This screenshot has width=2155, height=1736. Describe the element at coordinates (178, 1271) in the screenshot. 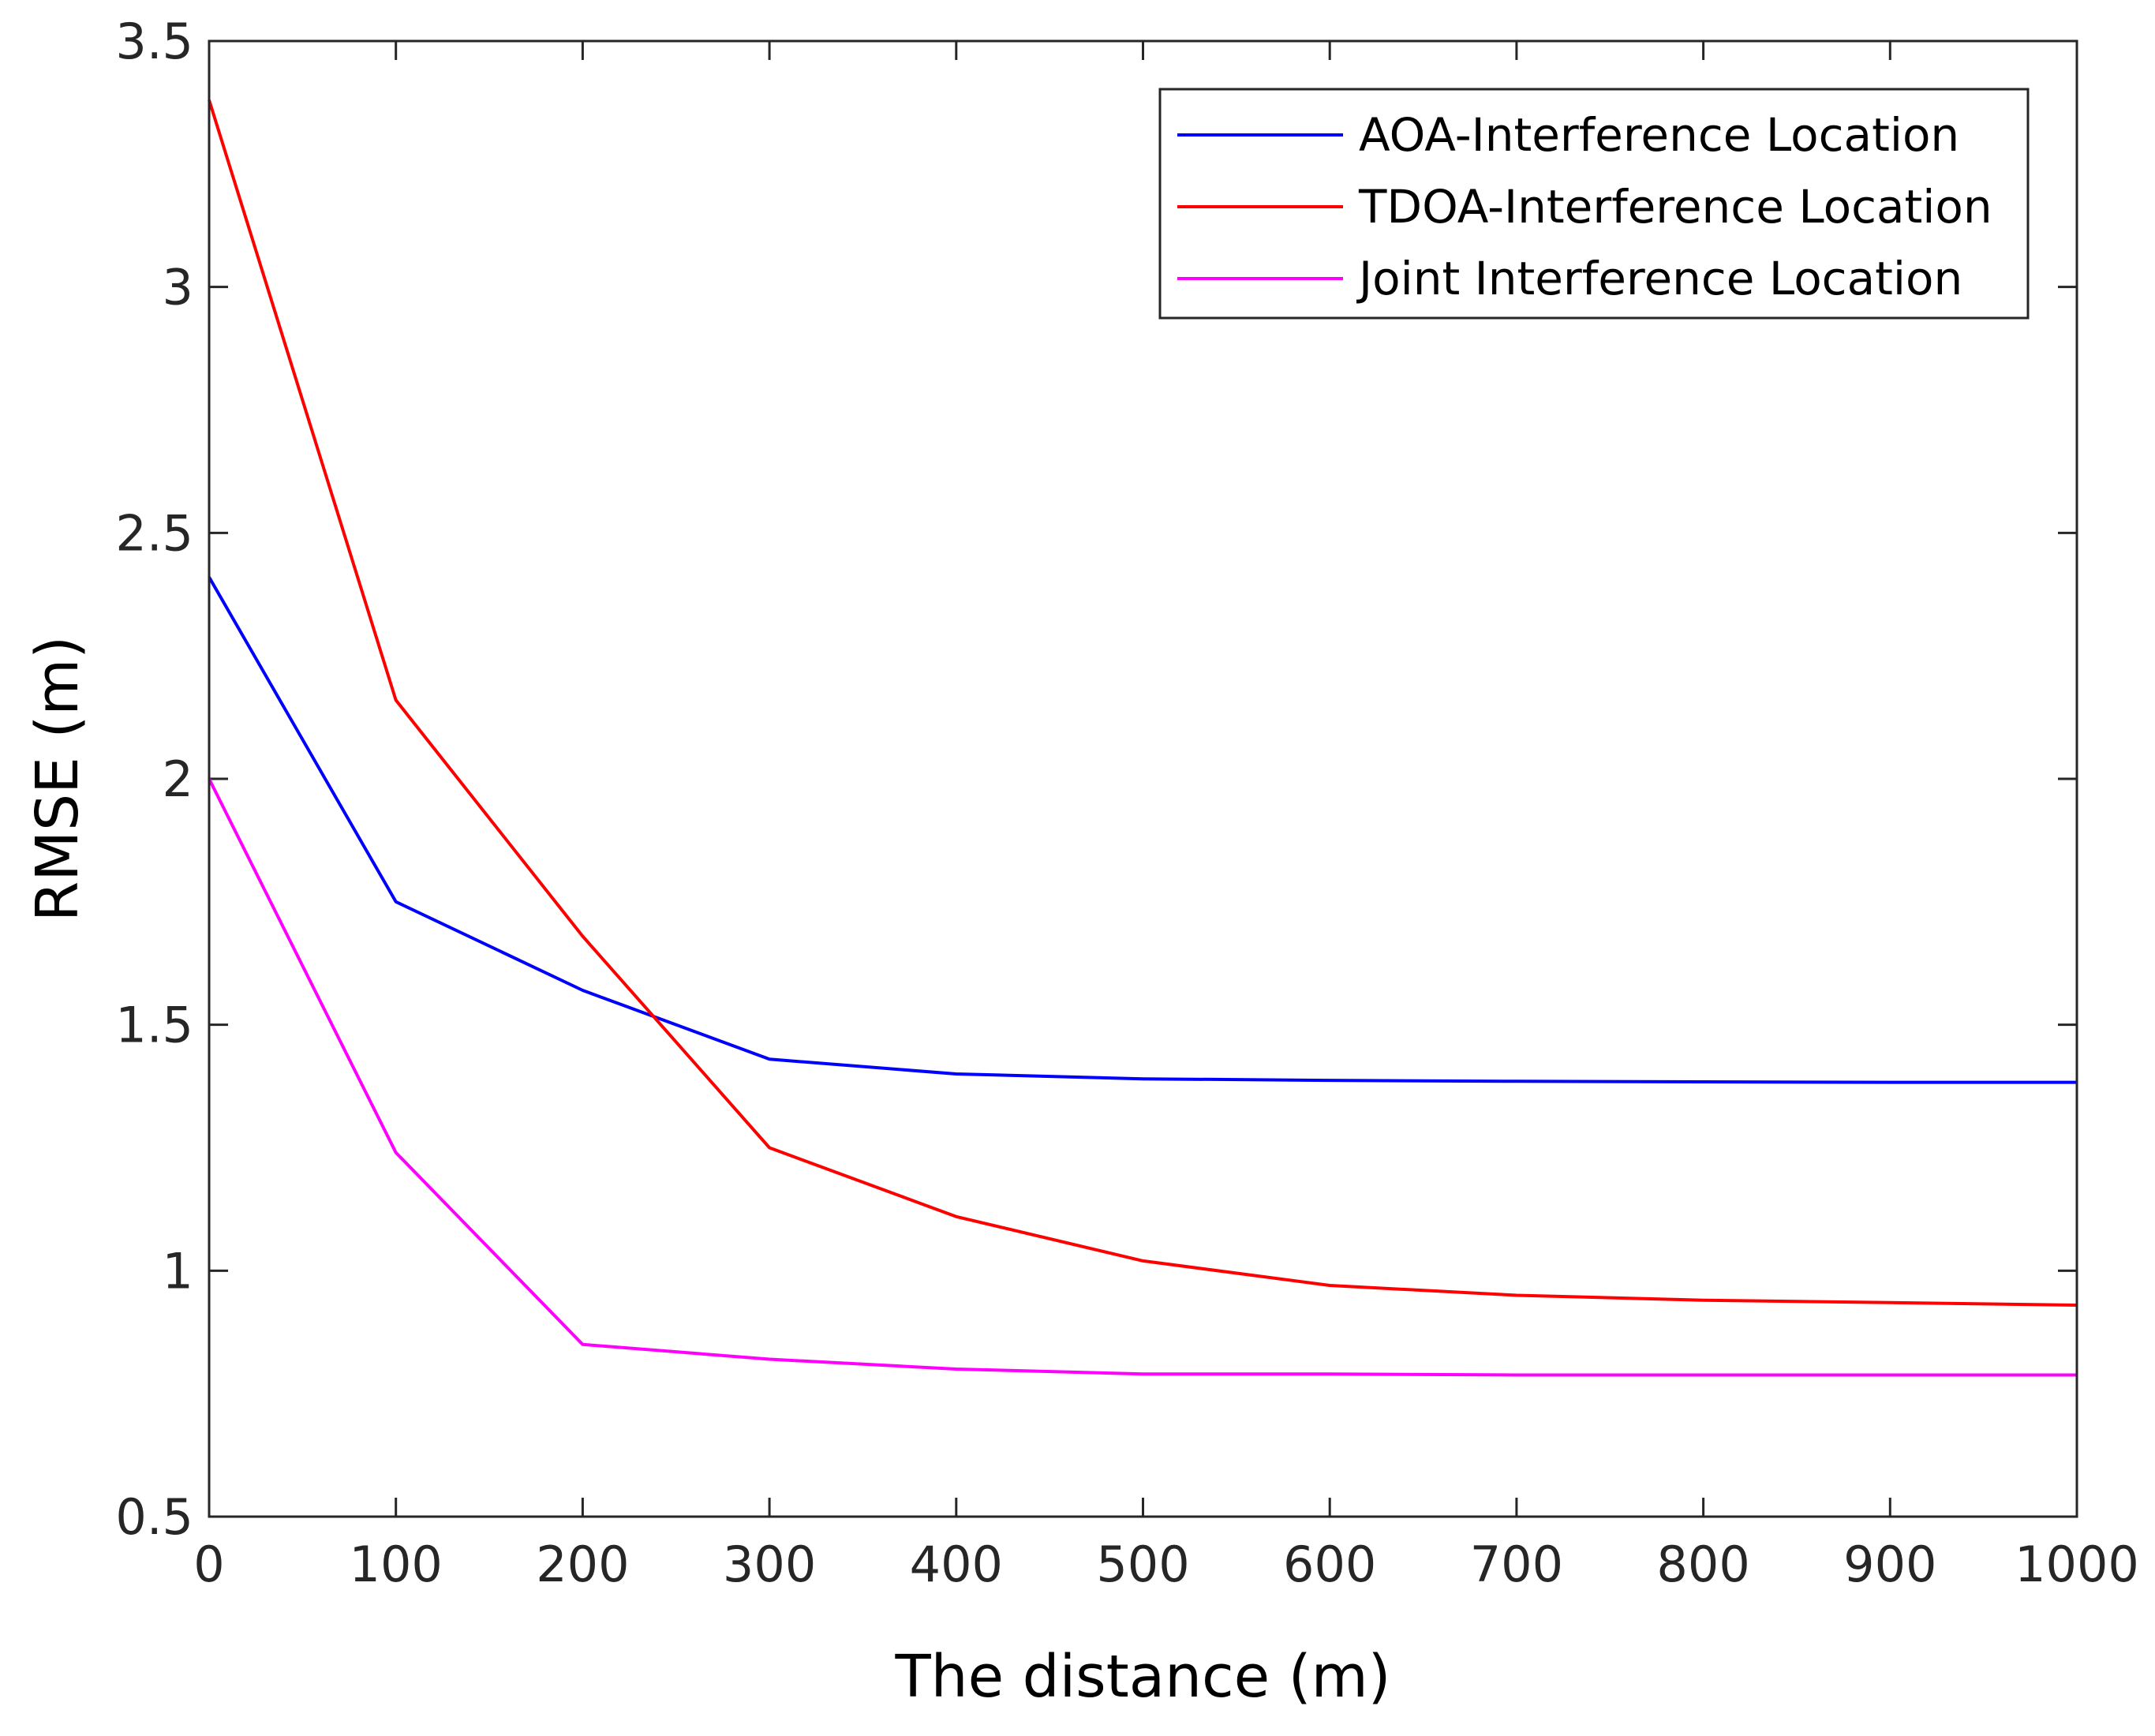

I see `y-tick-label: 1` at that location.